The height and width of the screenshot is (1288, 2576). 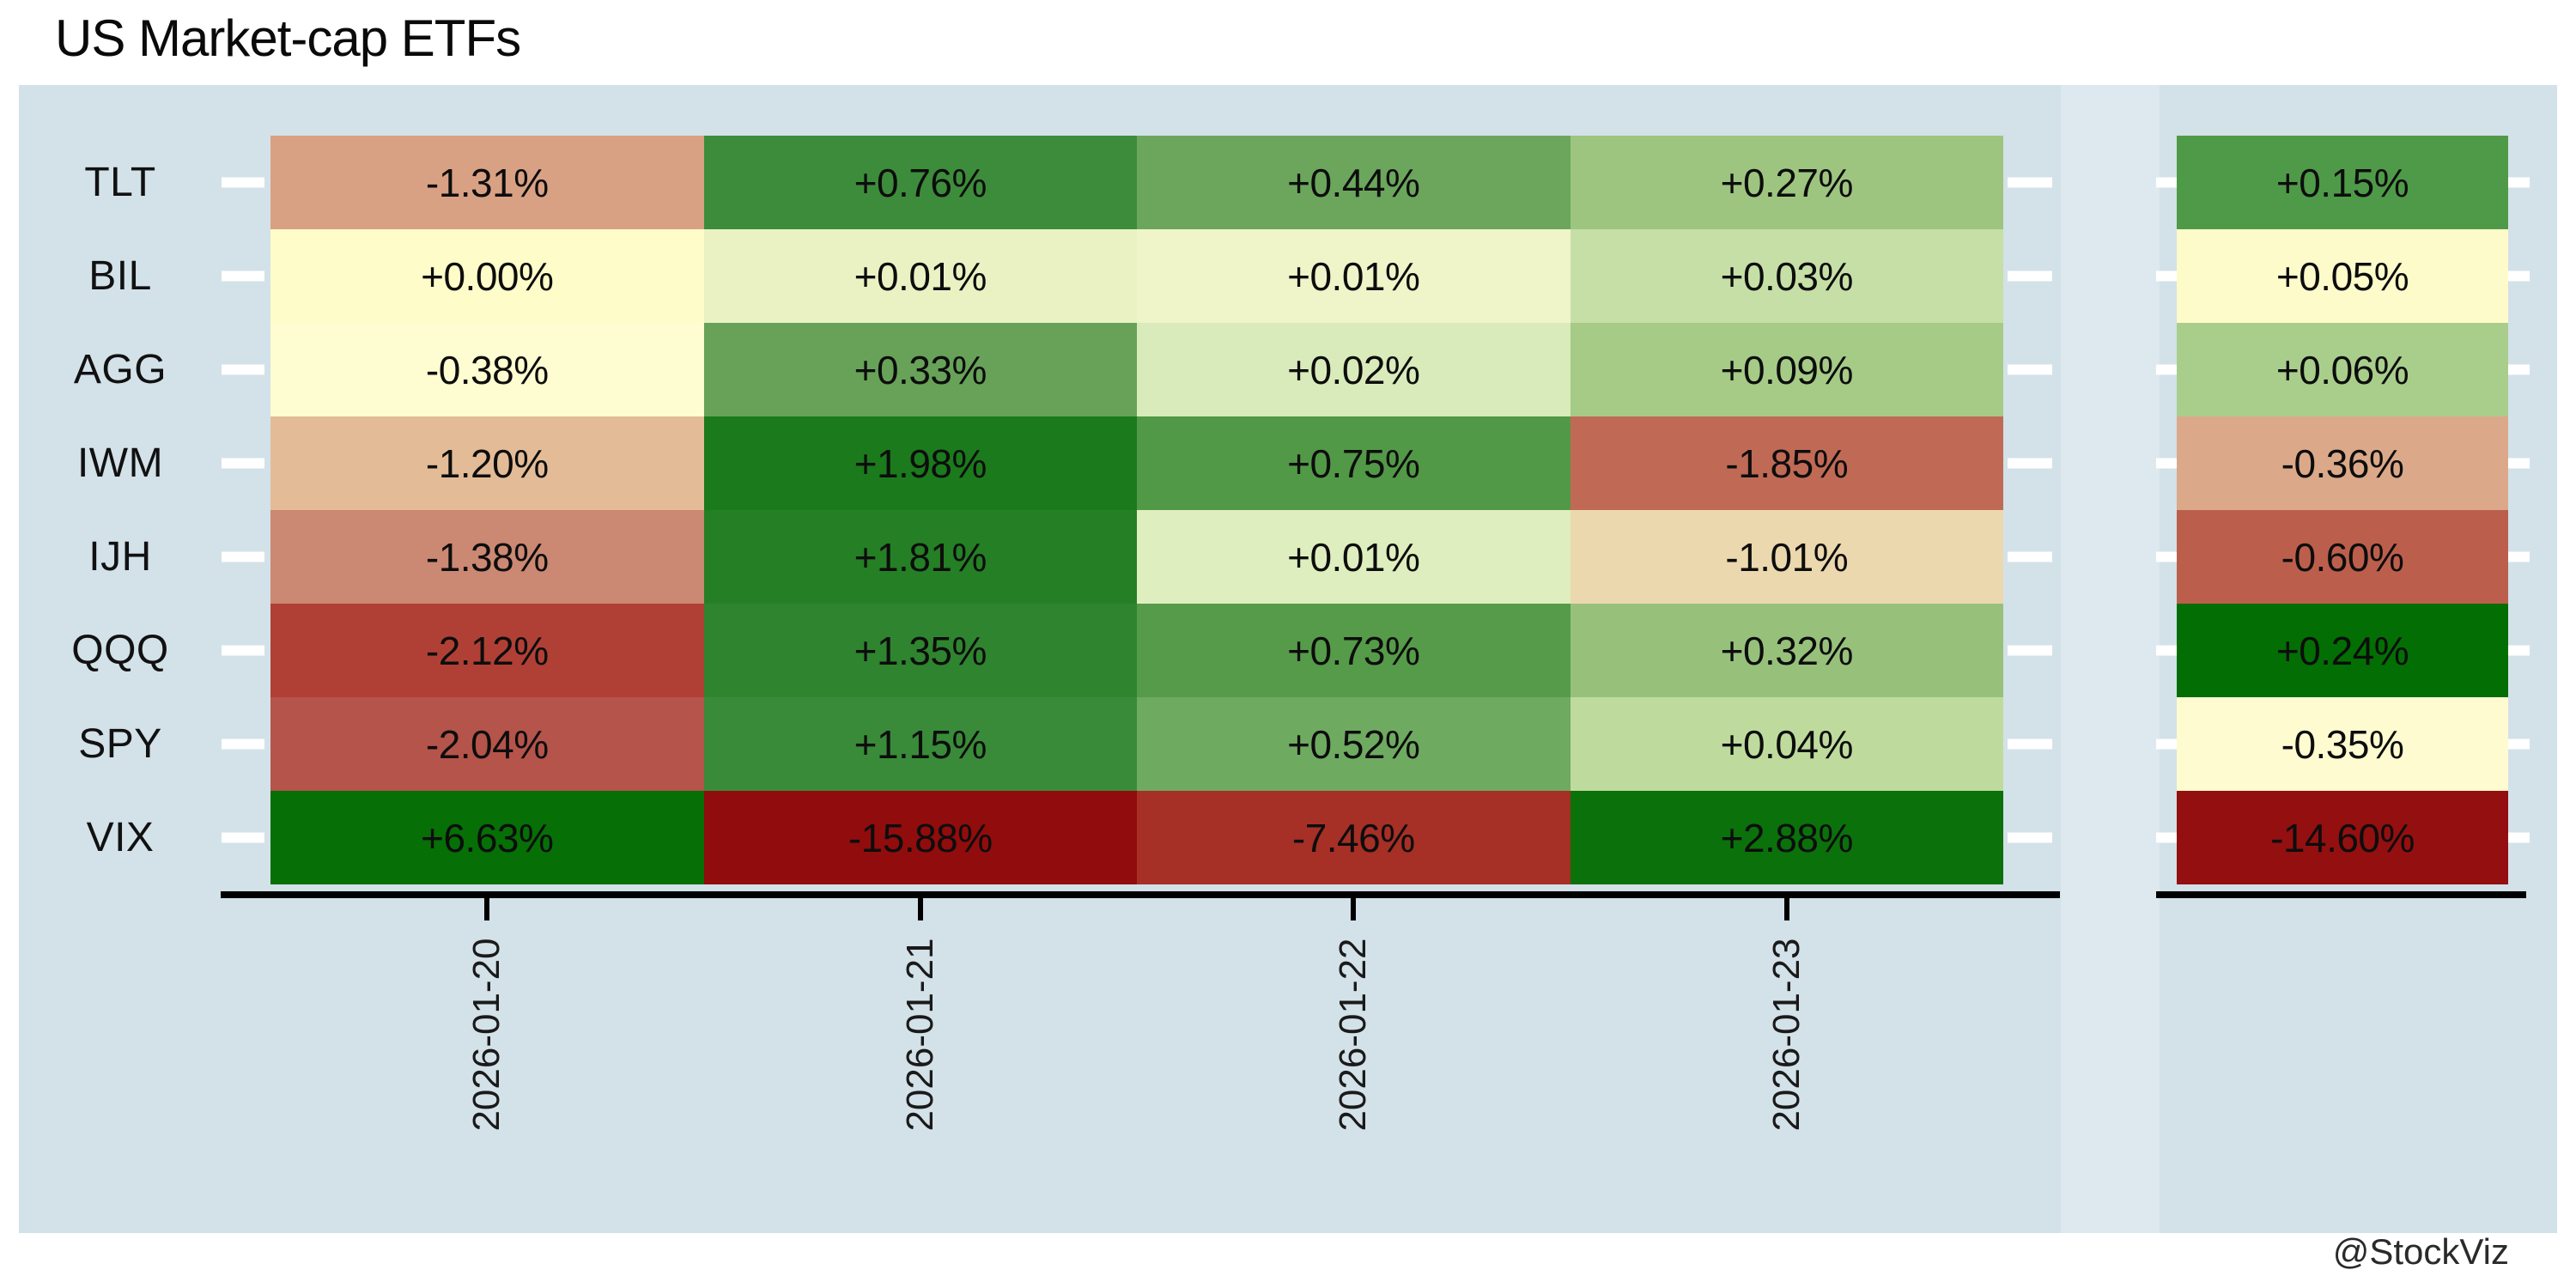 What do you see at coordinates (2342, 744) in the screenshot?
I see `heatmap-cell-latest: -0.35%` at bounding box center [2342, 744].